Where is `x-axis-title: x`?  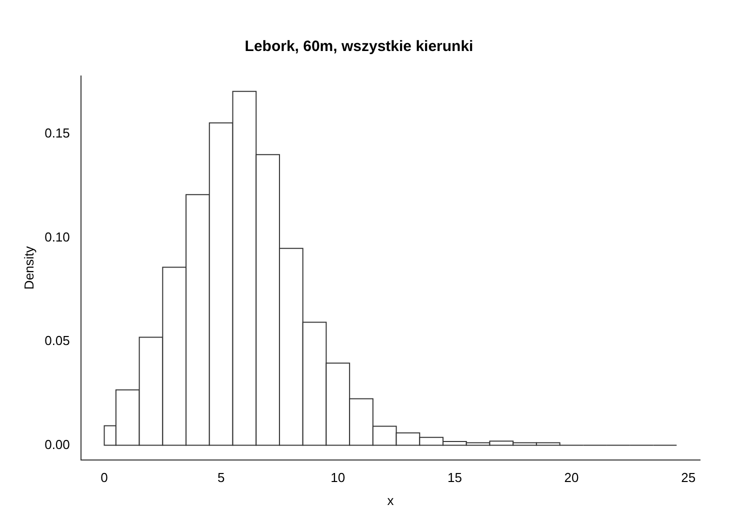
x-axis-title: x is located at coordinates (390, 500).